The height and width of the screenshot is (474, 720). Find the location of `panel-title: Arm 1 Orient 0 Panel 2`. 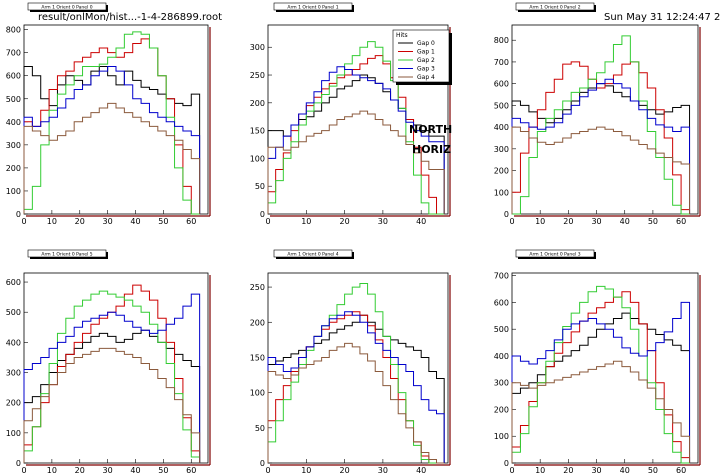

panel-title: Arm 1 Orient 0 Panel 2 is located at coordinates (554, 8).